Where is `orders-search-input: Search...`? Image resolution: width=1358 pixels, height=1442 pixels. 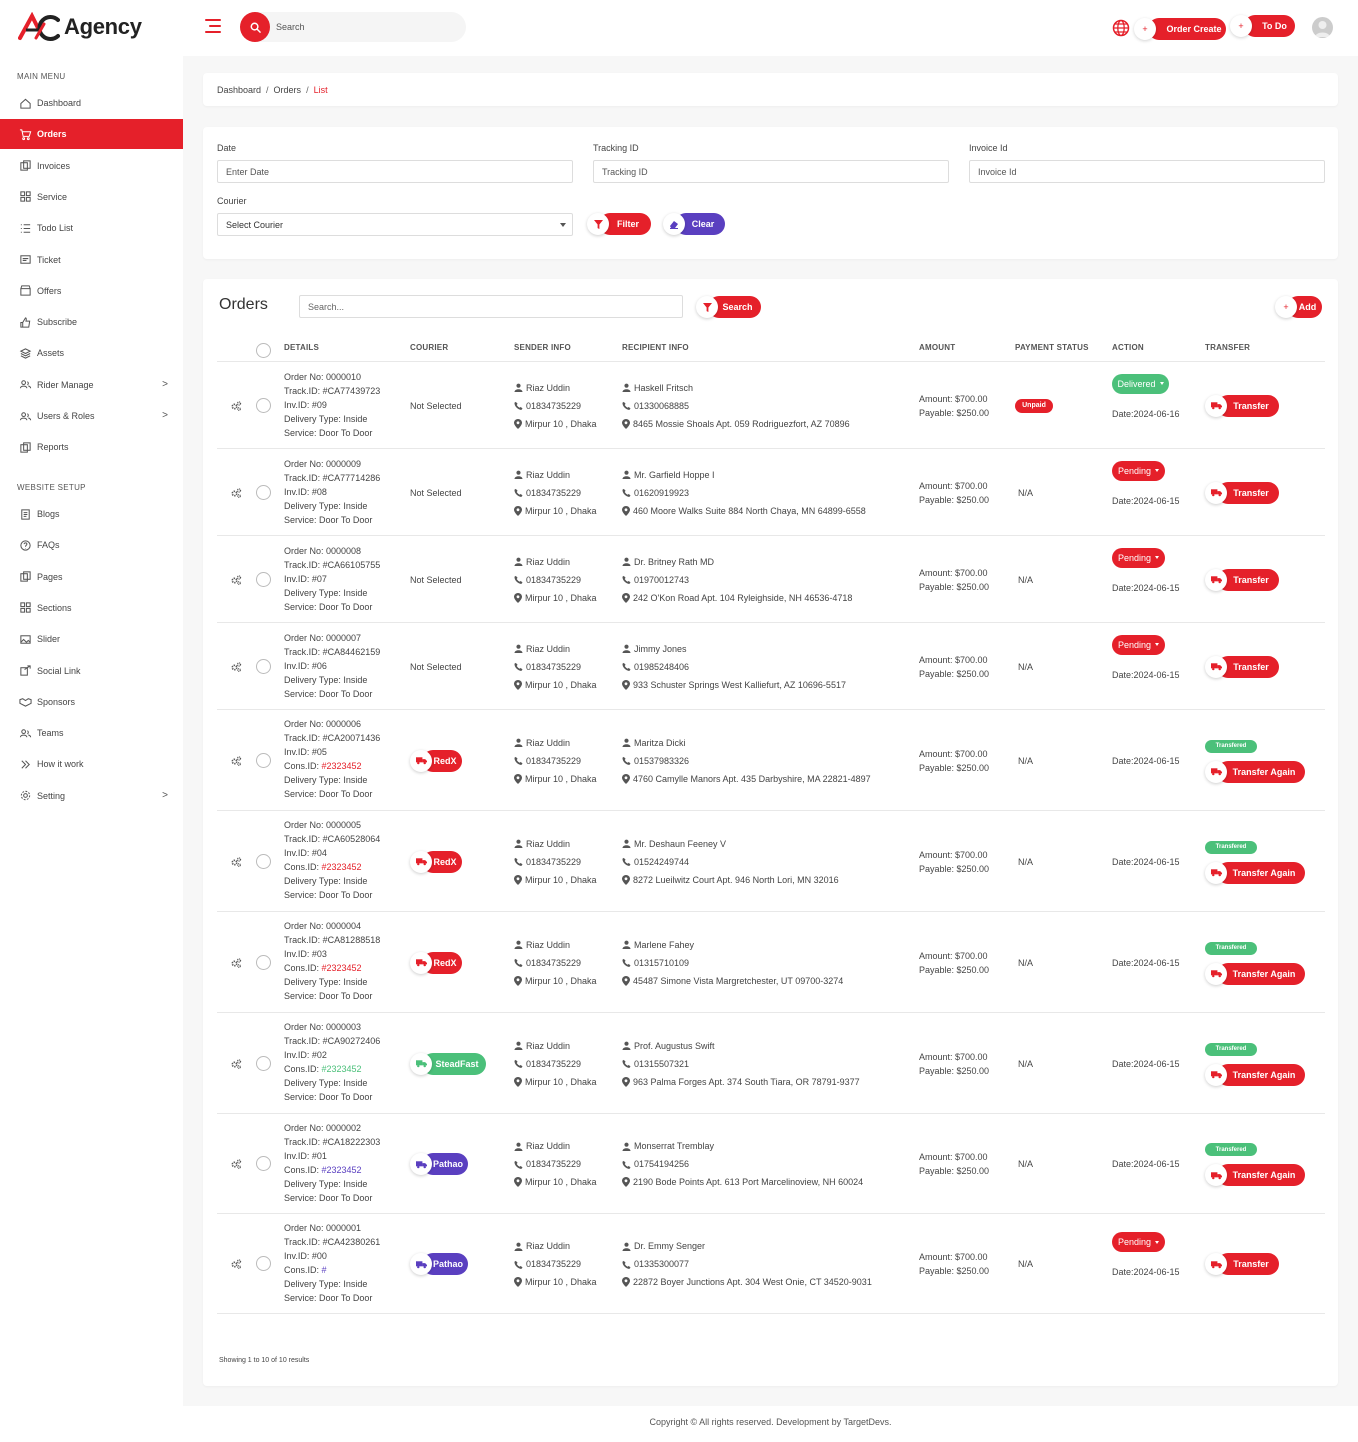
orders-search-input: Search... is located at coordinates (491, 306).